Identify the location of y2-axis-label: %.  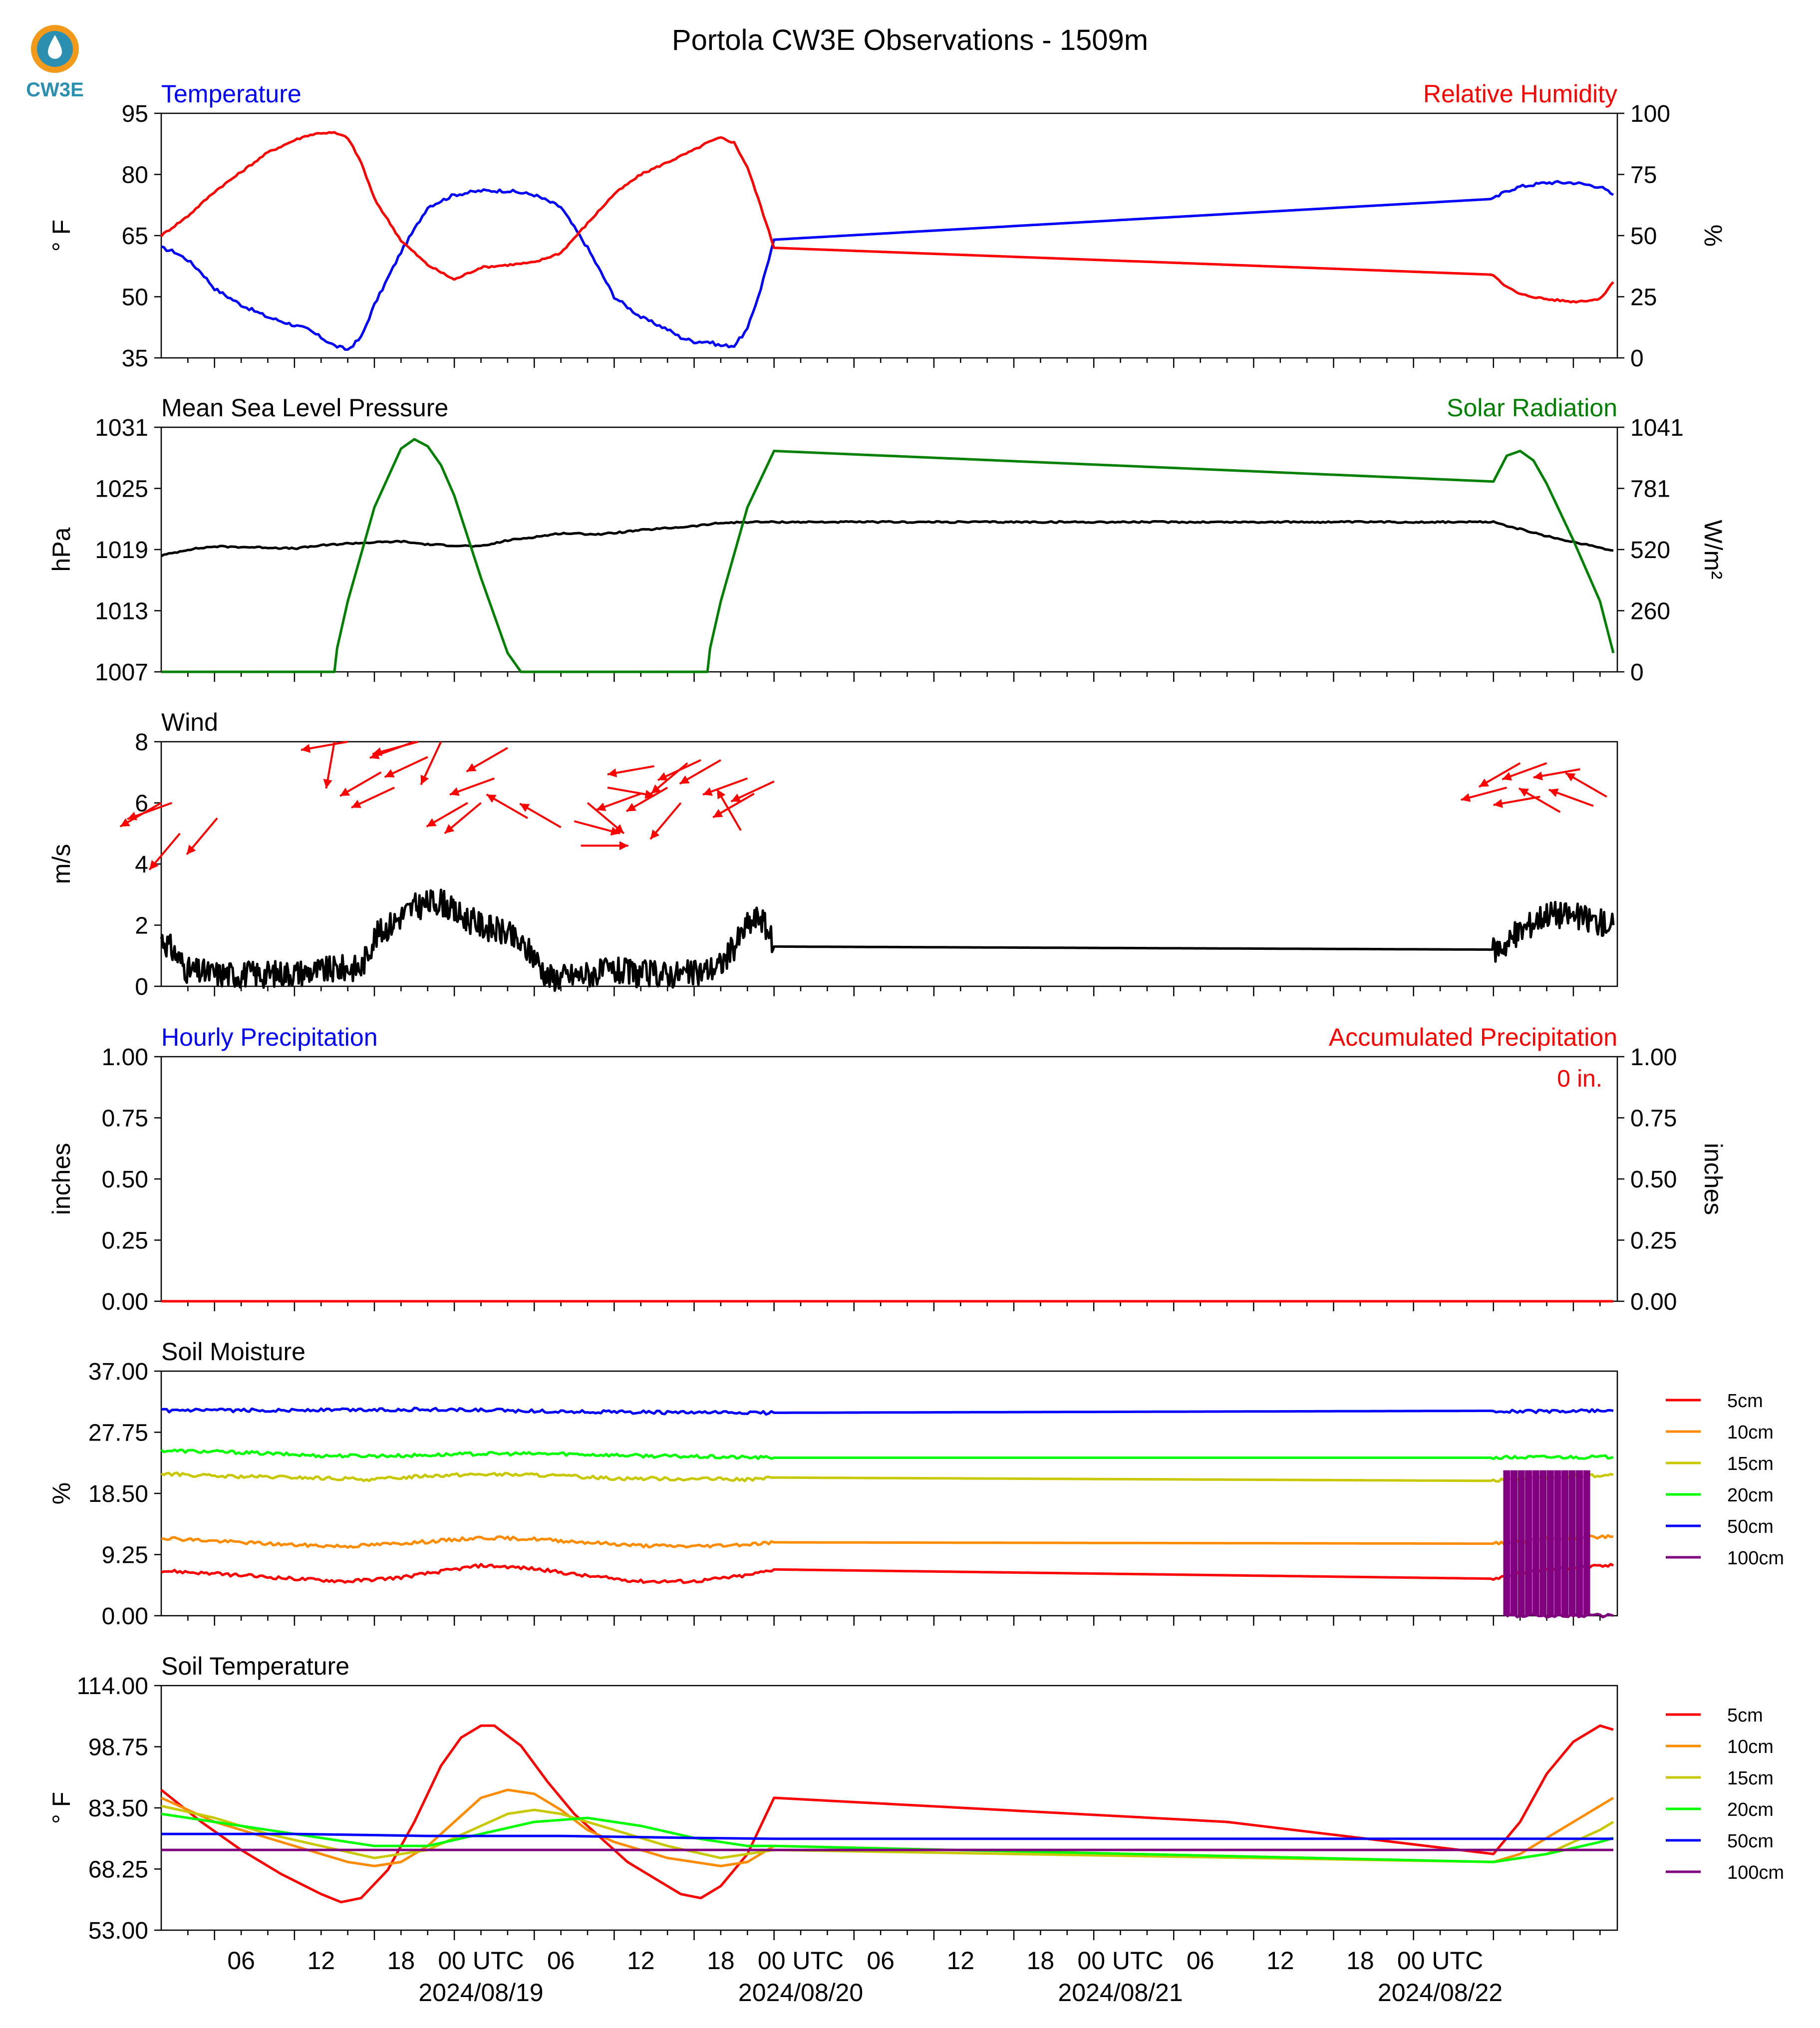
(1713, 236).